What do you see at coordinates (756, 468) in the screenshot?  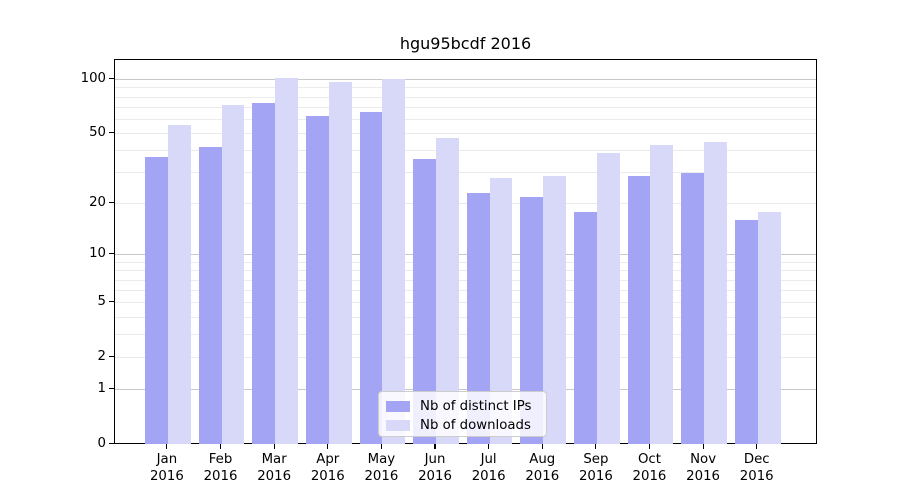 I see `x-tick-label: Dec 2016` at bounding box center [756, 468].